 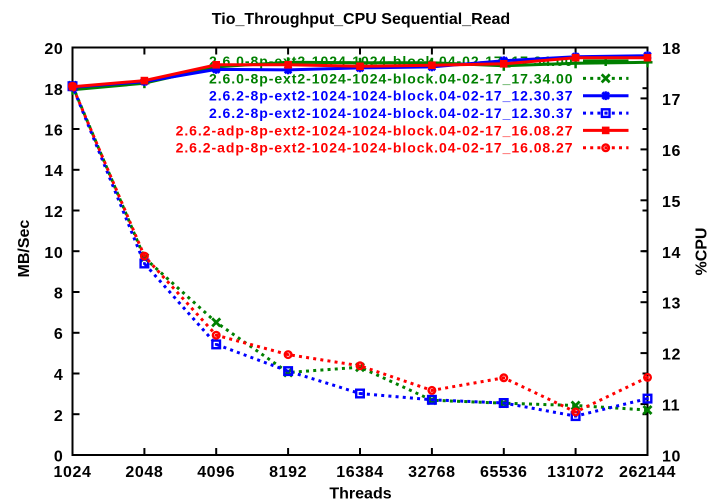 I want to click on svg-text: 4, so click(x=59, y=375).